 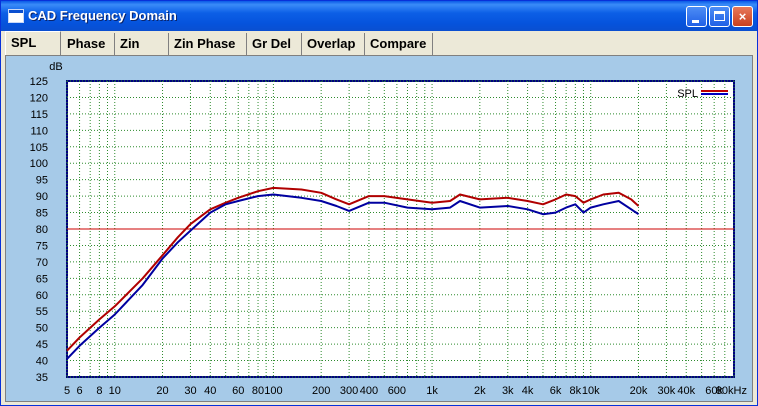 What do you see at coordinates (208, 44) in the screenshot?
I see `tab-zin-phase: Zin Phase` at bounding box center [208, 44].